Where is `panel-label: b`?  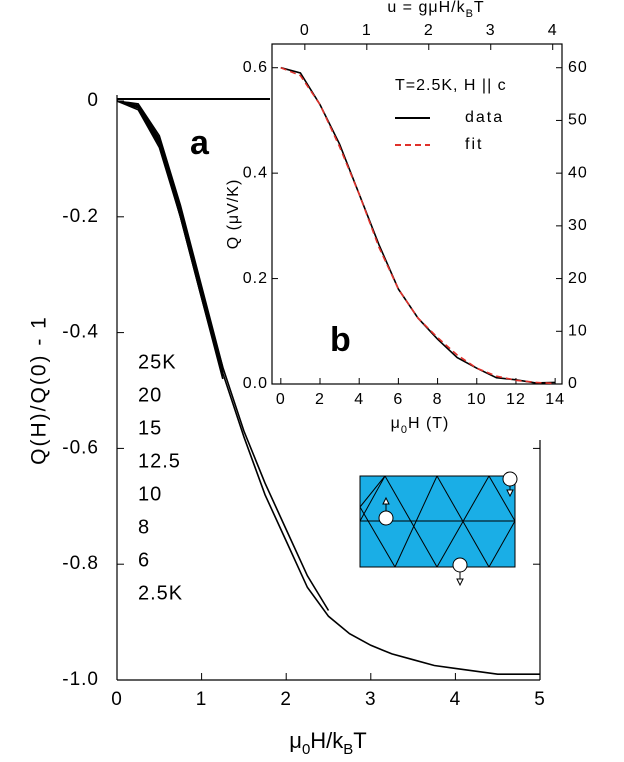 panel-label: b is located at coordinates (340, 340).